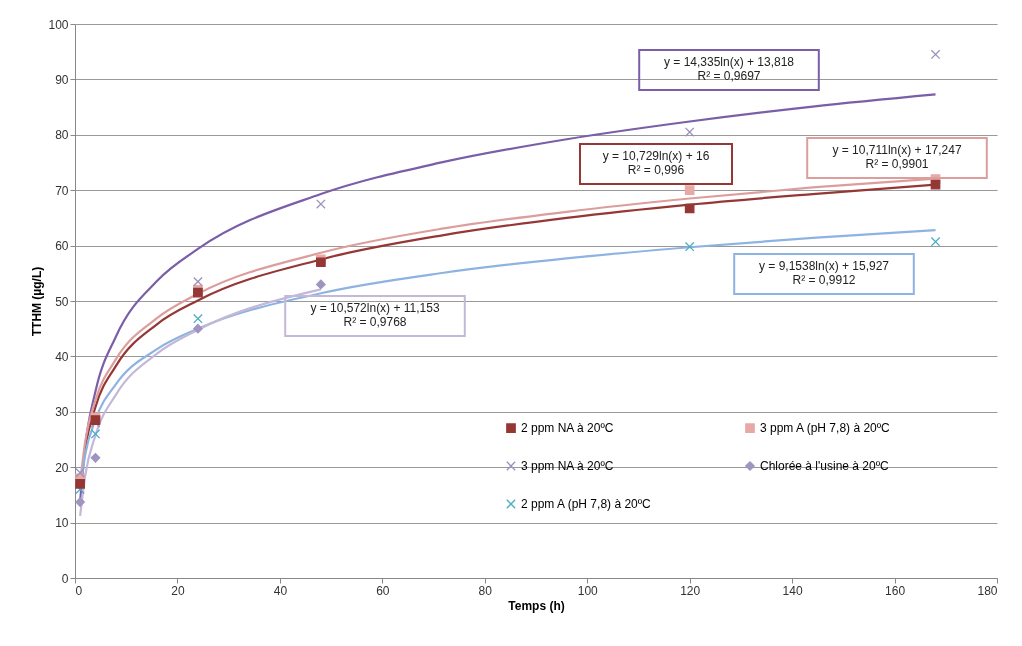 The width and height of the screenshot is (1022, 646). Describe the element at coordinates (62, 246) in the screenshot. I see `y-tick-label: 60` at that location.